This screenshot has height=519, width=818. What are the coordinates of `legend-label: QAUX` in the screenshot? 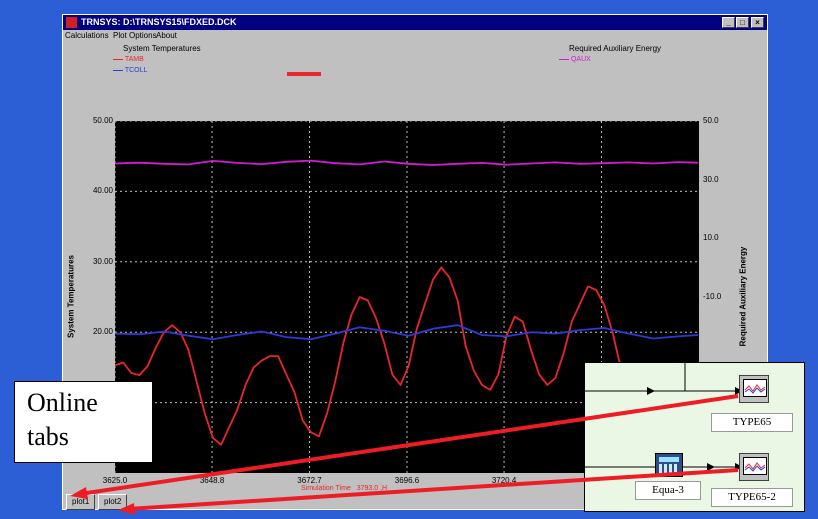 It's located at (580, 59).